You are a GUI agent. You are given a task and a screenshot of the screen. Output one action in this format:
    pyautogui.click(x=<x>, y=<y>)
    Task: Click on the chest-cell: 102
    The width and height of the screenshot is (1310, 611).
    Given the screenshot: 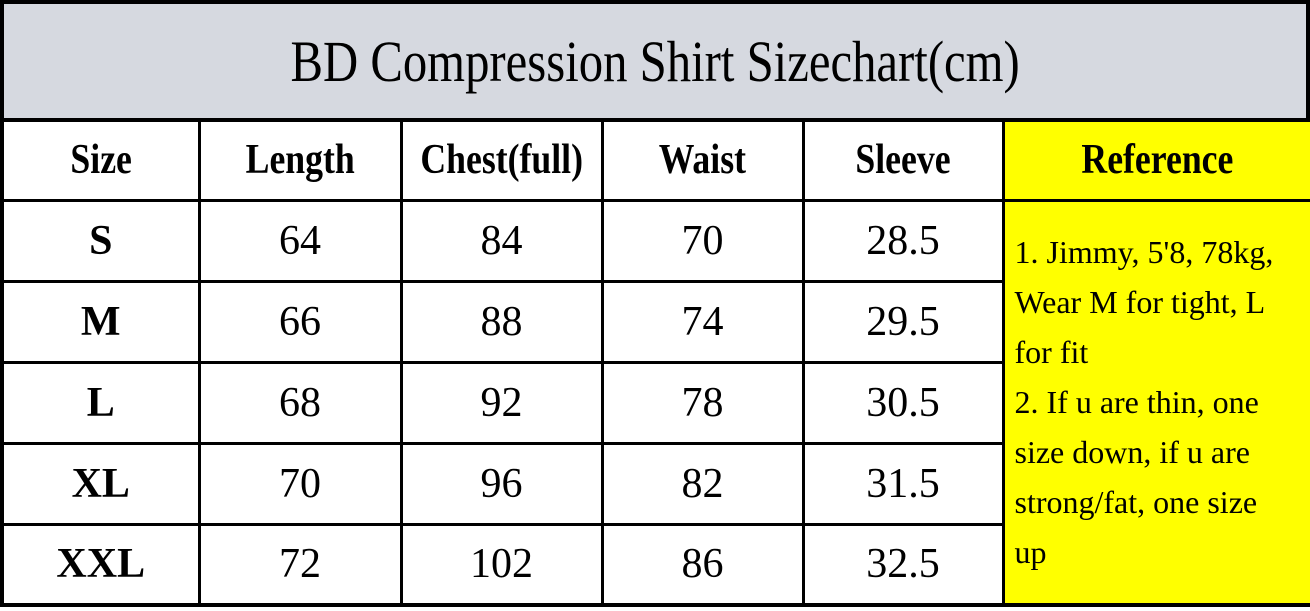 What is the action you would take?
    pyautogui.click(x=501, y=564)
    